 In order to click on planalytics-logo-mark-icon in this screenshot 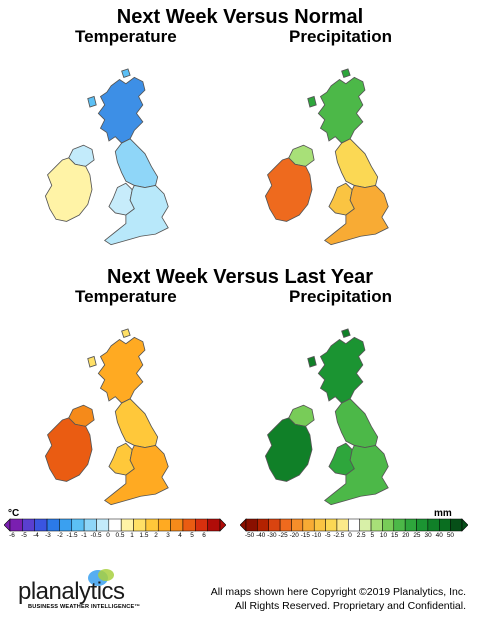, I will do `click(101, 577)`.